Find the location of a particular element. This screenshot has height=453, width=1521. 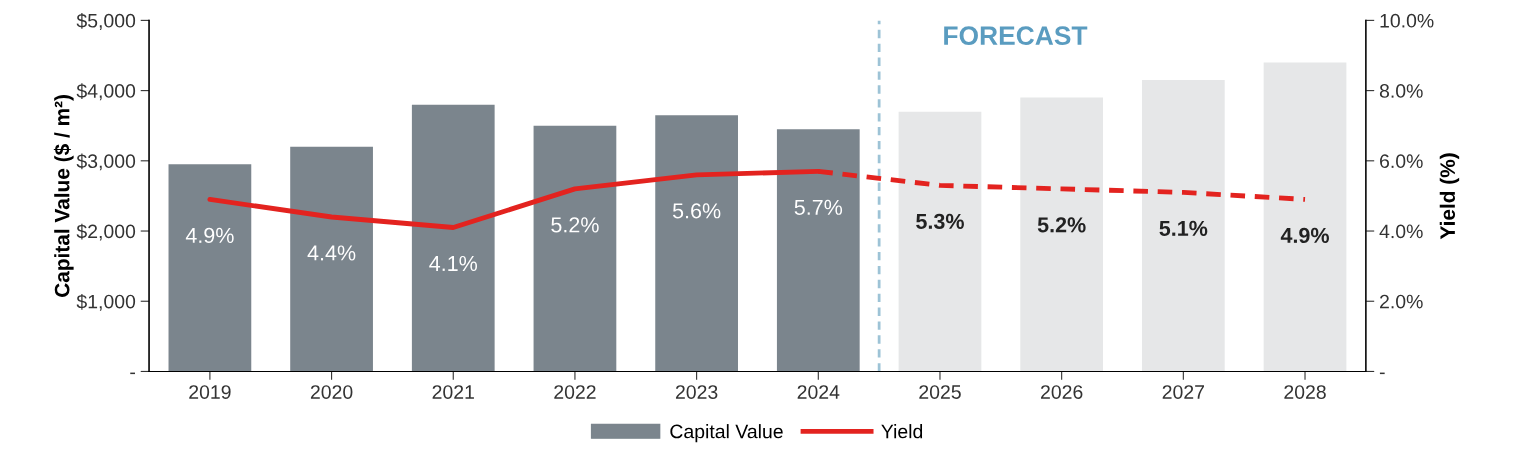

y-tick-label: $5,000 is located at coordinates (106, 21).